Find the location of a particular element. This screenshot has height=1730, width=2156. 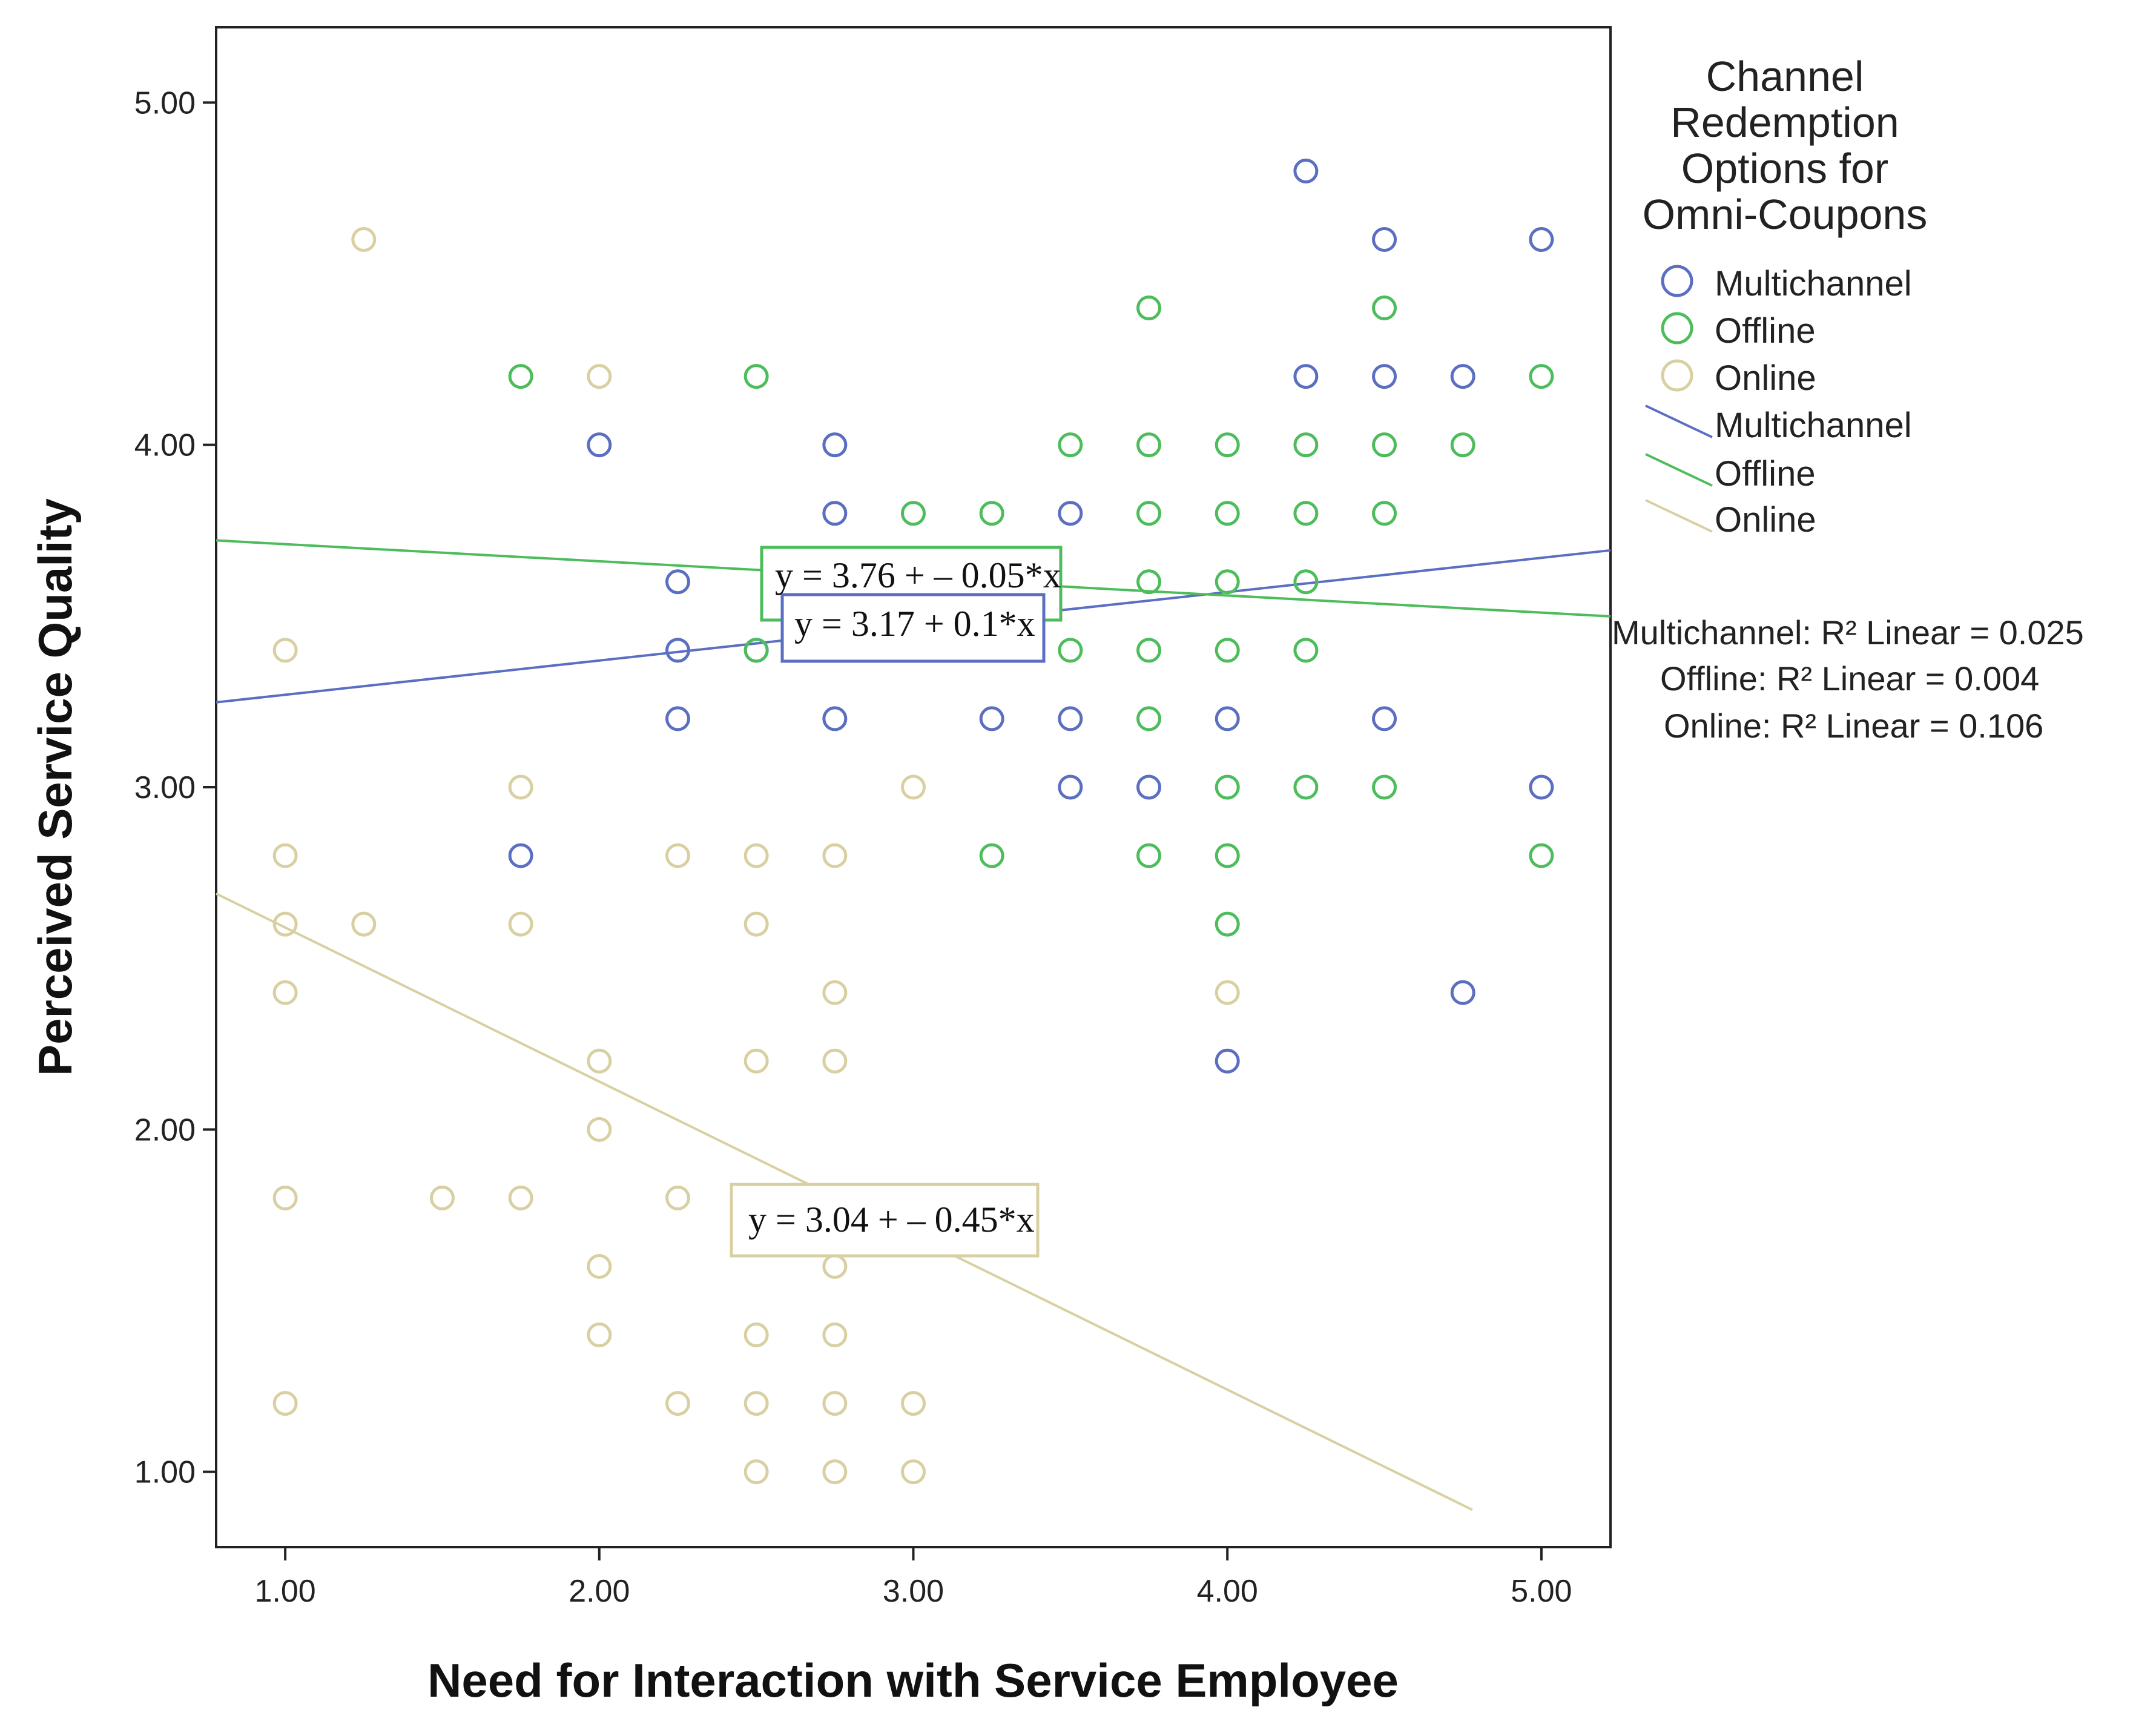

legend-line-online is located at coordinates (1679, 516).